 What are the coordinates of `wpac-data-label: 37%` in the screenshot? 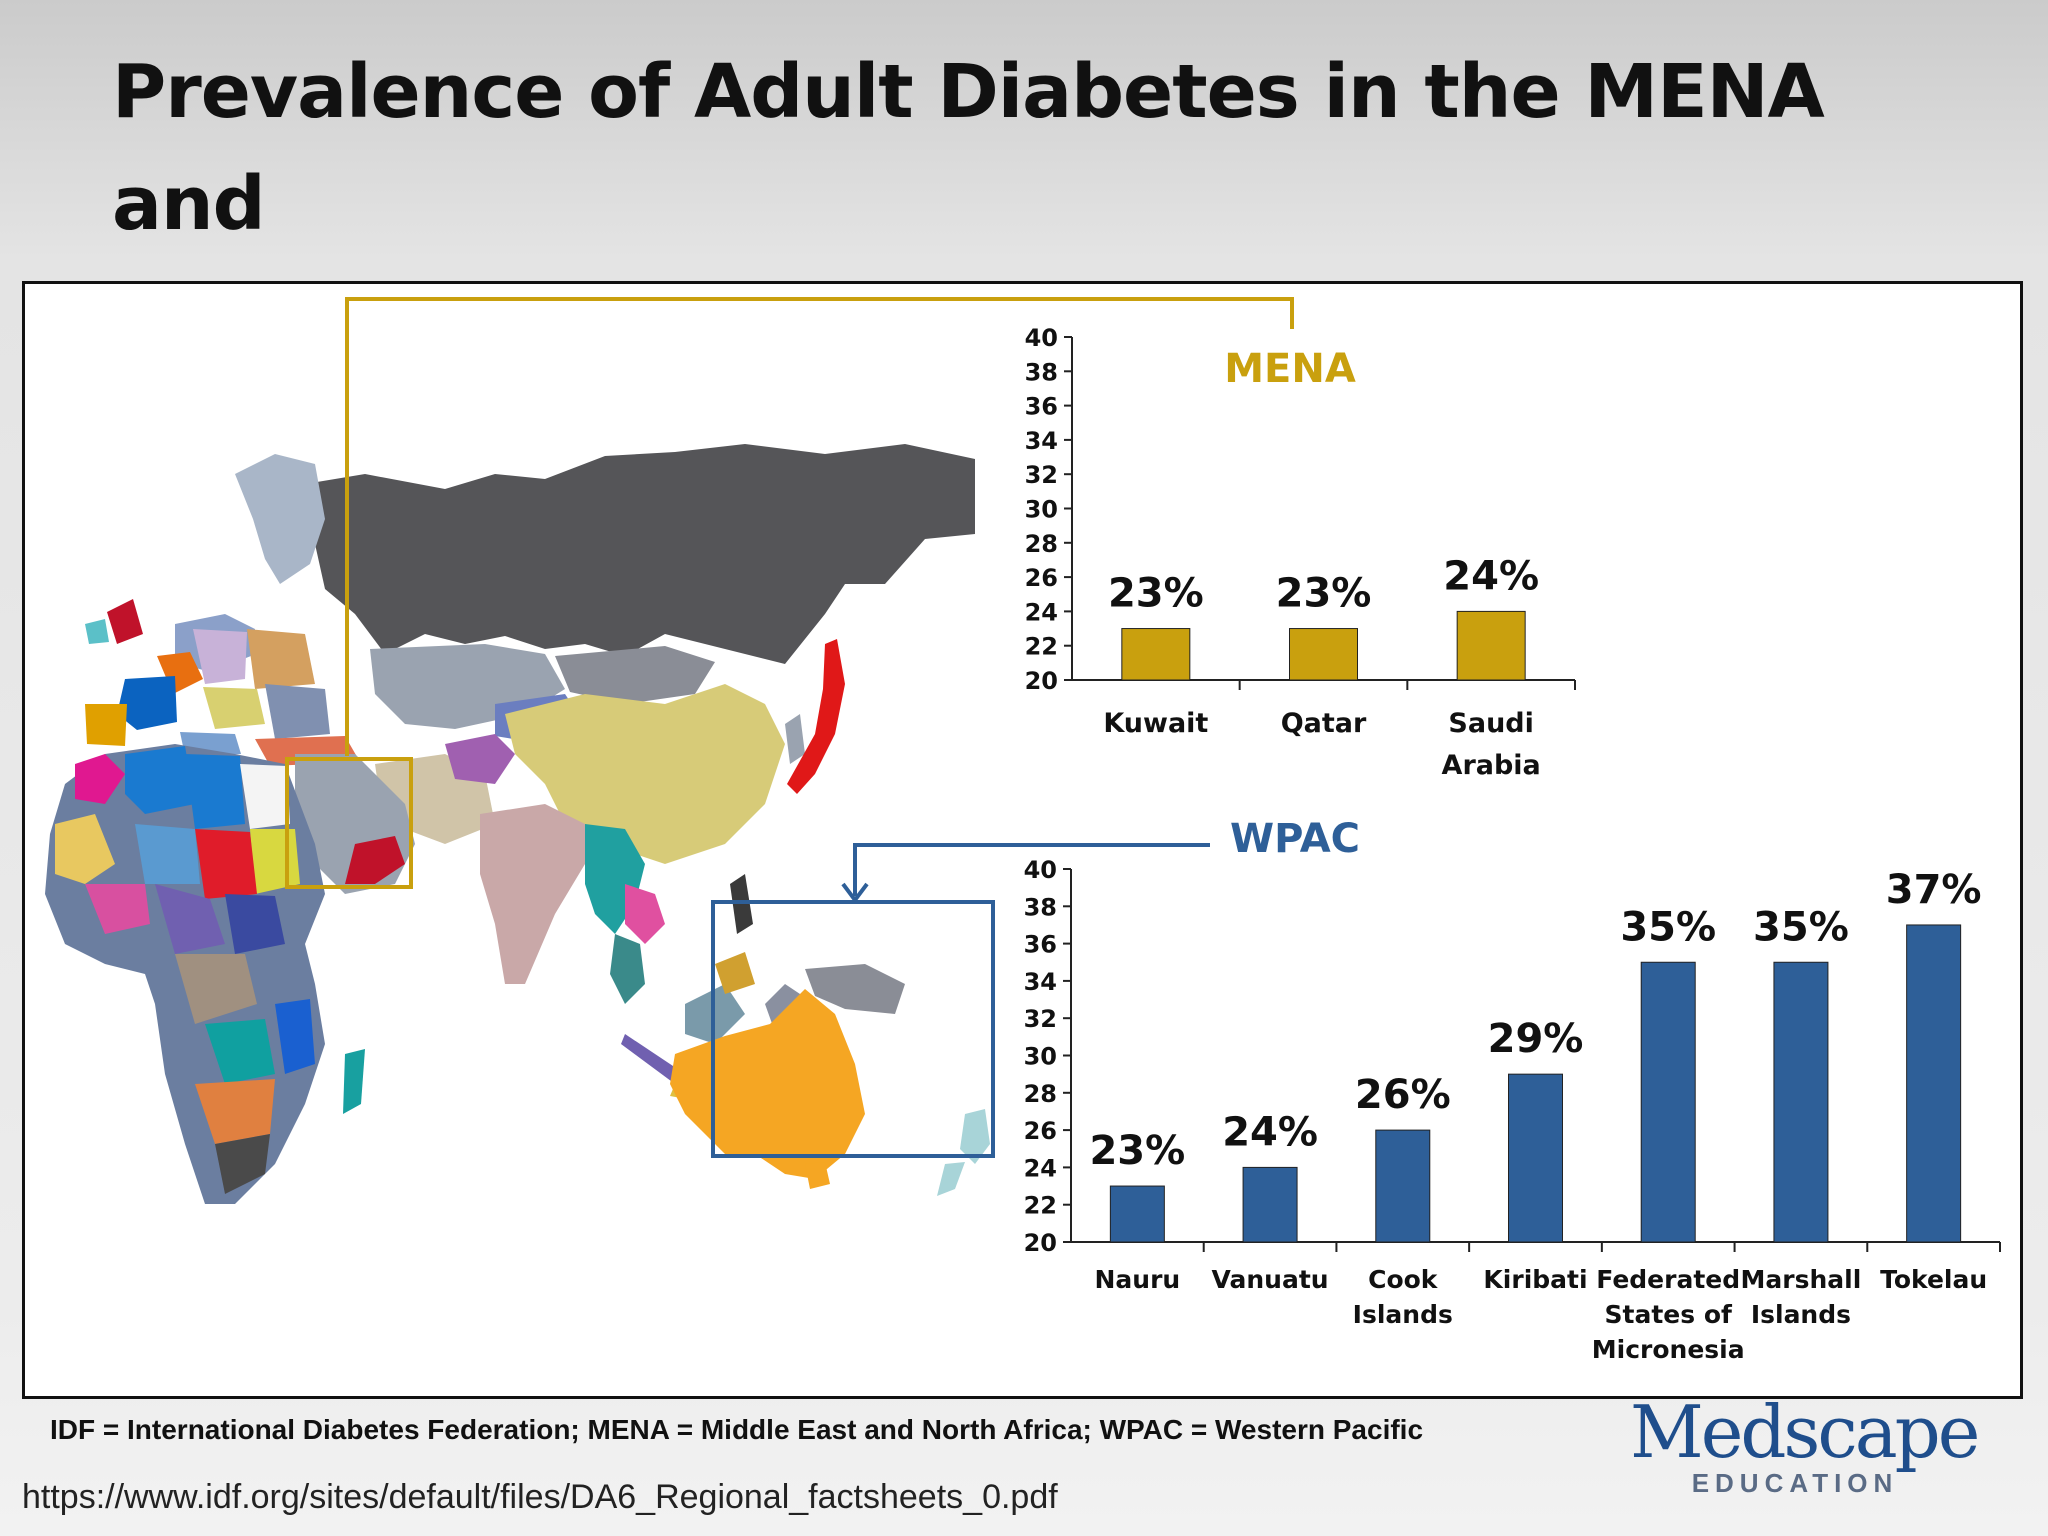 It's located at (1934, 890).